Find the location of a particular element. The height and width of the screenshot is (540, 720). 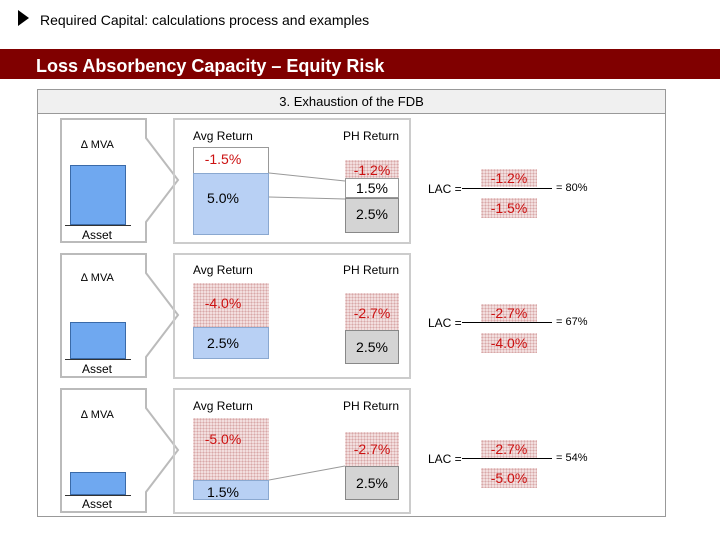

title-banner is located at coordinates (360, 64).